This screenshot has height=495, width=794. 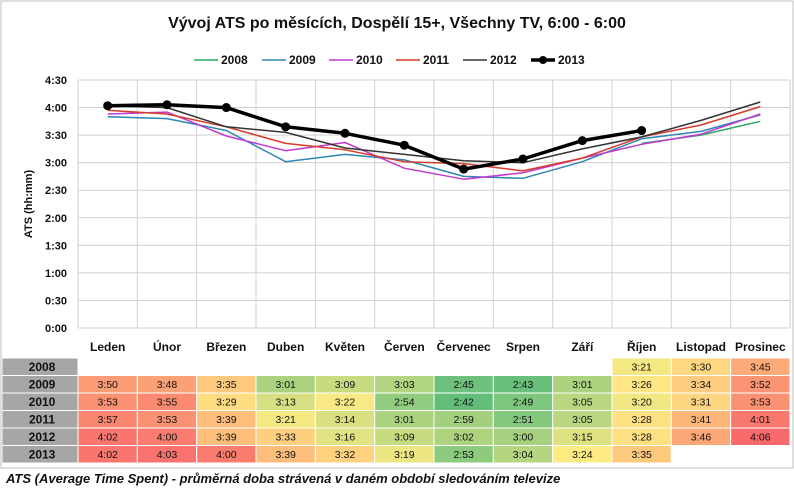 I want to click on data-label: 2:49, so click(x=523, y=403).